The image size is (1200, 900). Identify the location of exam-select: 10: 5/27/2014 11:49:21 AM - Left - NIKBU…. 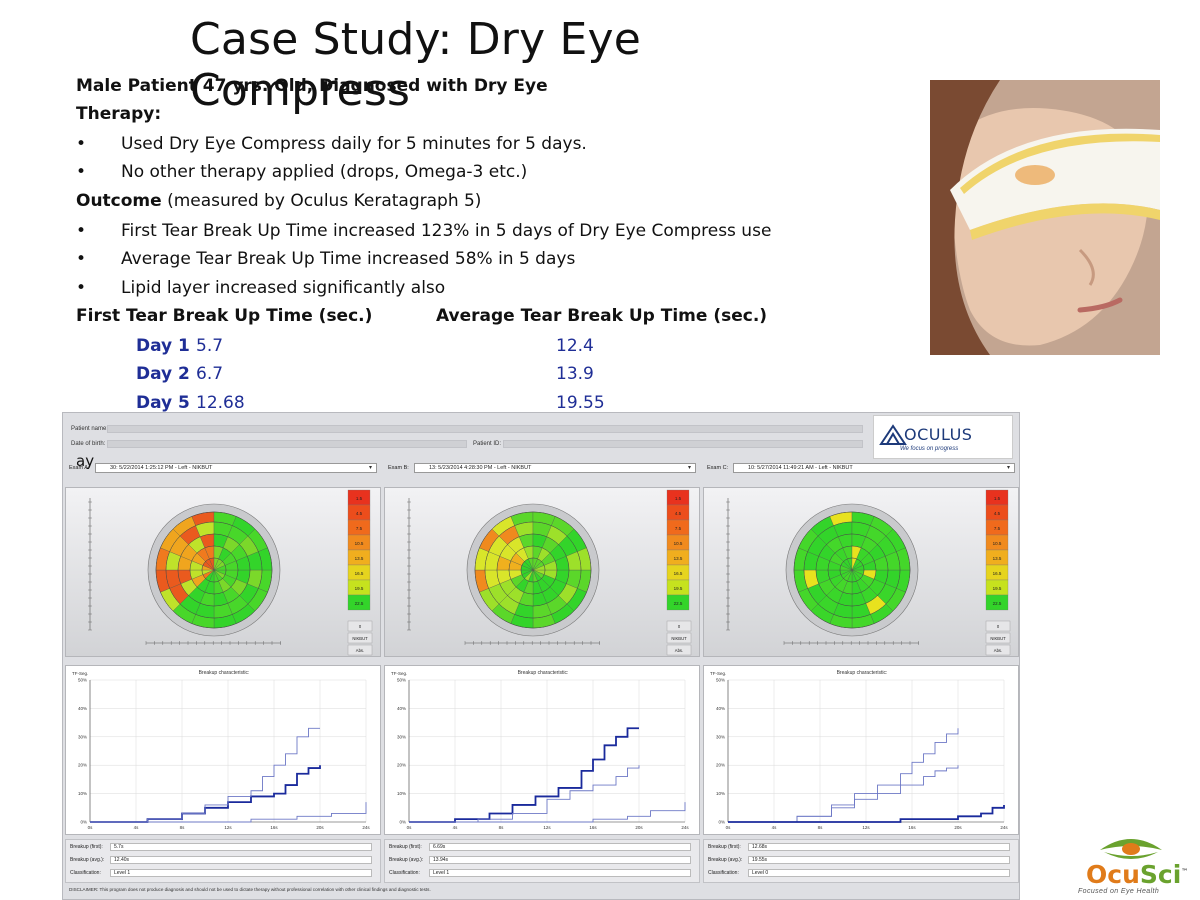
(874, 468).